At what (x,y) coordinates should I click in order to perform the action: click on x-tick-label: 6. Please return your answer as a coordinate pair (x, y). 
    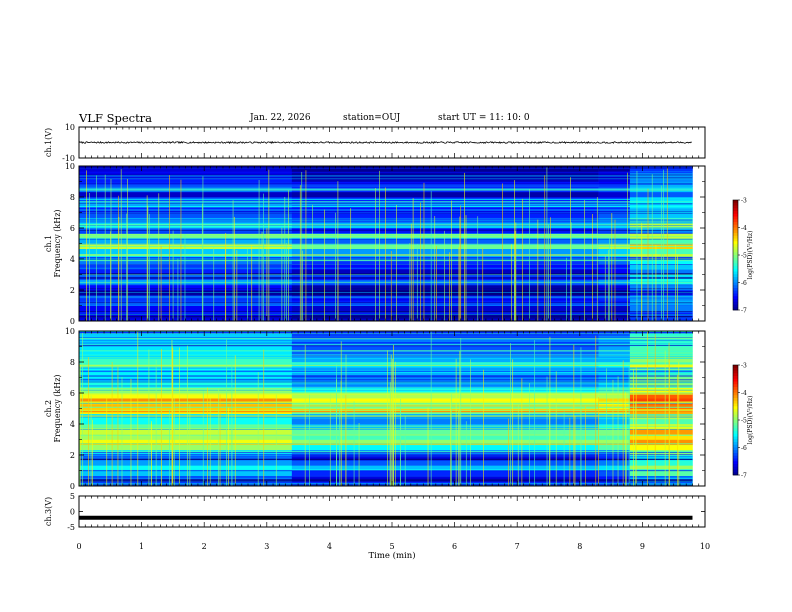
    Looking at the image, I should click on (454, 546).